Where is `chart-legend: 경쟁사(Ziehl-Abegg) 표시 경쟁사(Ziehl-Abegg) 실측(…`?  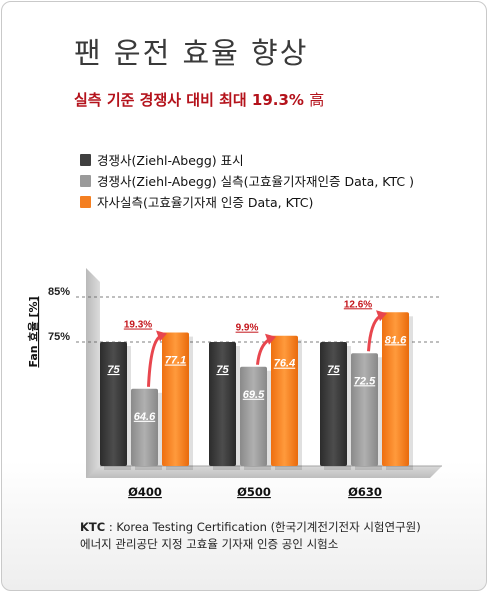
chart-legend: 경쟁사(Ziehl-Abegg) 표시 경쟁사(Ziehl-Abegg) 실측(… is located at coordinates (247, 180).